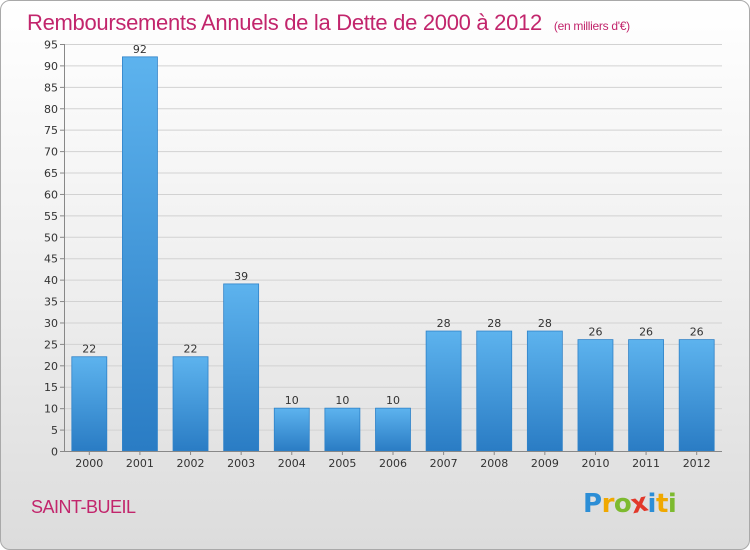 This screenshot has height=550, width=750. Describe the element at coordinates (51, 409) in the screenshot. I see `y-tick-label: 10` at that location.